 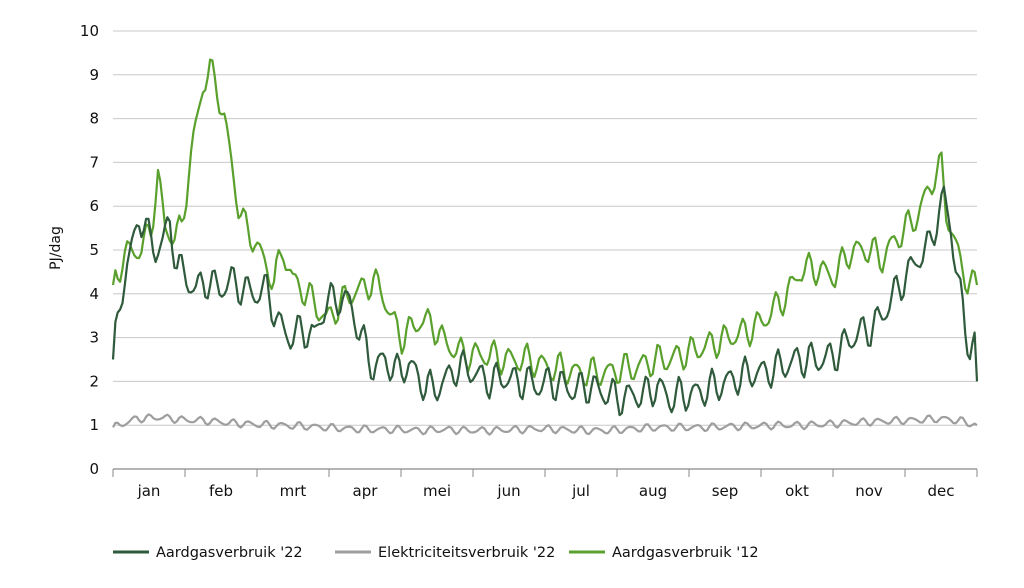 What do you see at coordinates (94, 206) in the screenshot?
I see `y-tick-label: 6` at bounding box center [94, 206].